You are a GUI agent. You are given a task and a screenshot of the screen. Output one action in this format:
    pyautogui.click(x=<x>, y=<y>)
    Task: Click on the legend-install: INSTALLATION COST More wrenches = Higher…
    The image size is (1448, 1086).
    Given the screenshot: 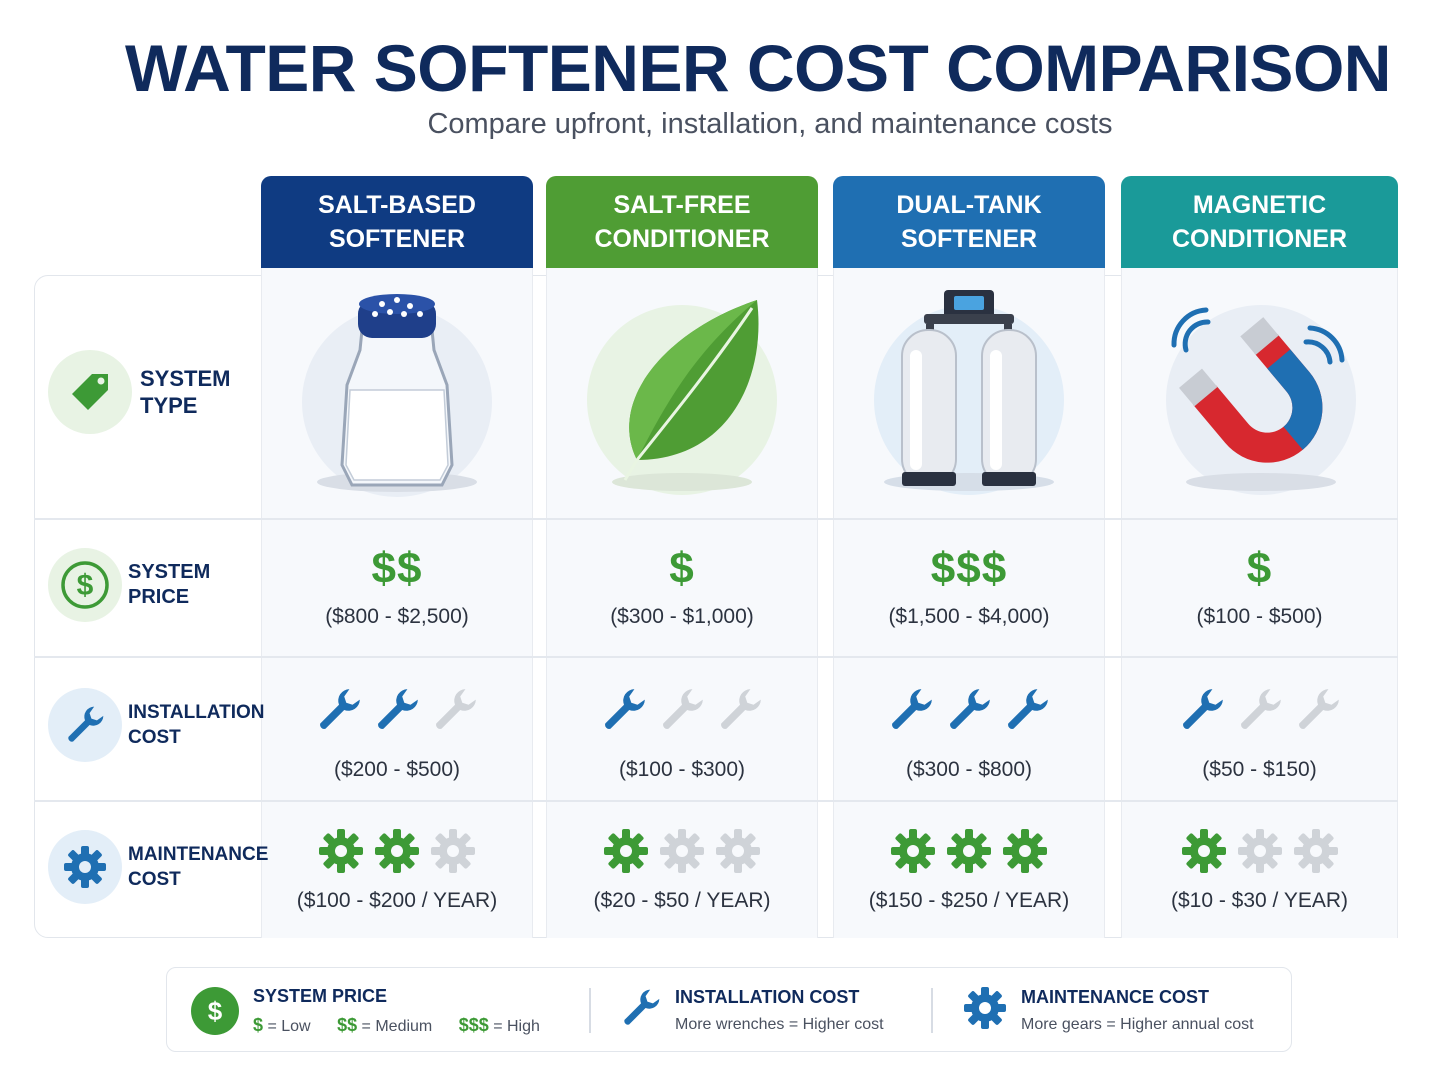 What is the action you would take?
    pyautogui.click(x=751, y=1010)
    